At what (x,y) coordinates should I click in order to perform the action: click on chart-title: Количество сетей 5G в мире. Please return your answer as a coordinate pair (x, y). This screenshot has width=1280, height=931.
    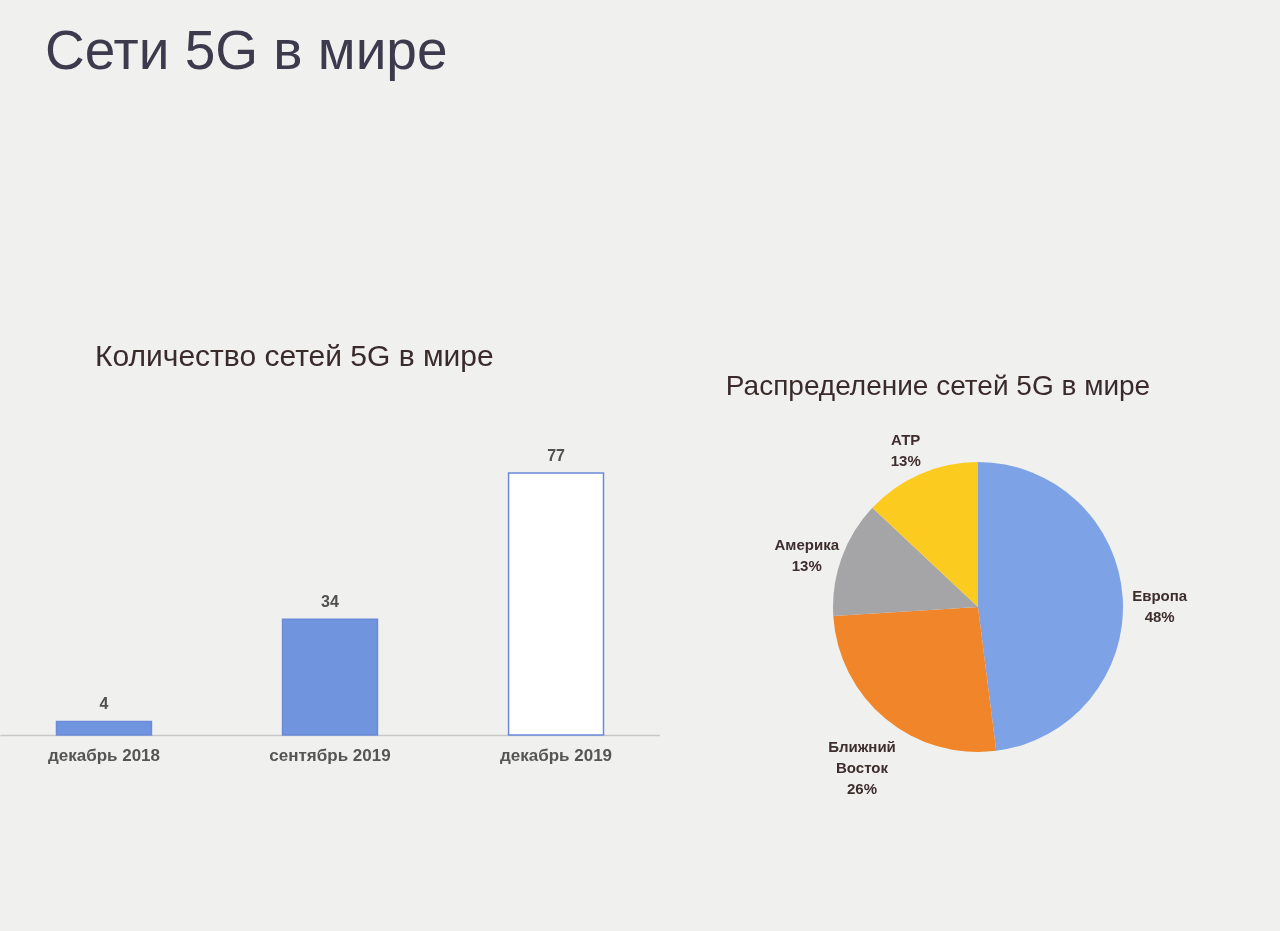
    Looking at the image, I should click on (294, 355).